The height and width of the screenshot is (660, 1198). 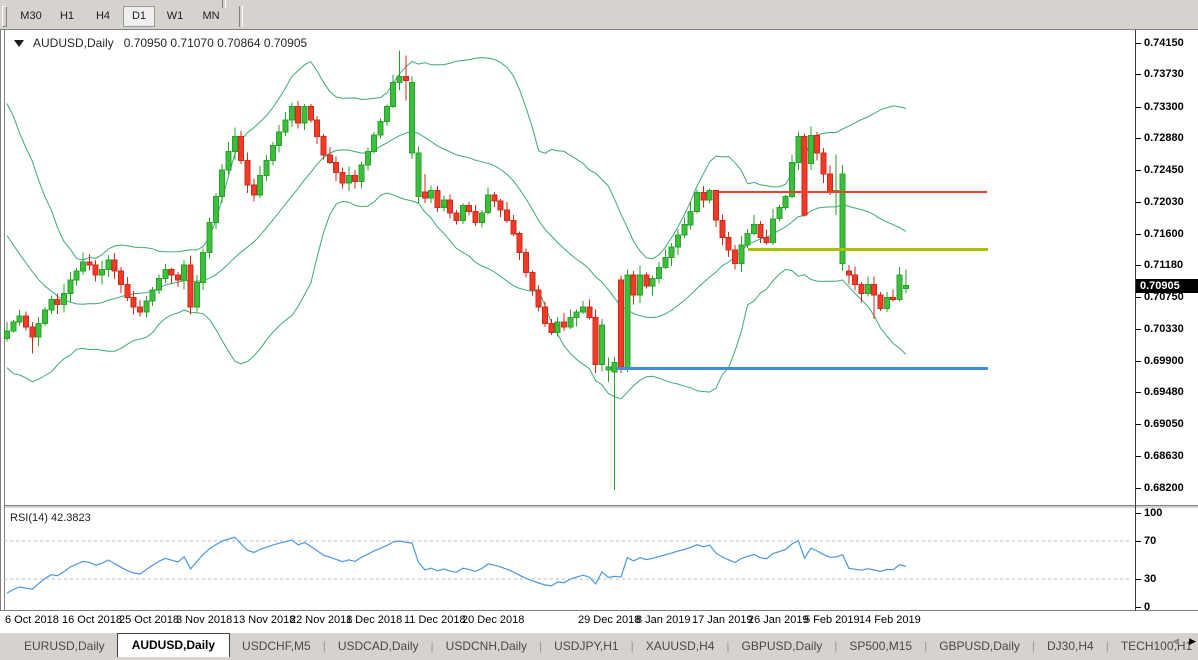 What do you see at coordinates (276, 646) in the screenshot?
I see `chart-tab-usdchf-m5: USDCHF,M5` at bounding box center [276, 646].